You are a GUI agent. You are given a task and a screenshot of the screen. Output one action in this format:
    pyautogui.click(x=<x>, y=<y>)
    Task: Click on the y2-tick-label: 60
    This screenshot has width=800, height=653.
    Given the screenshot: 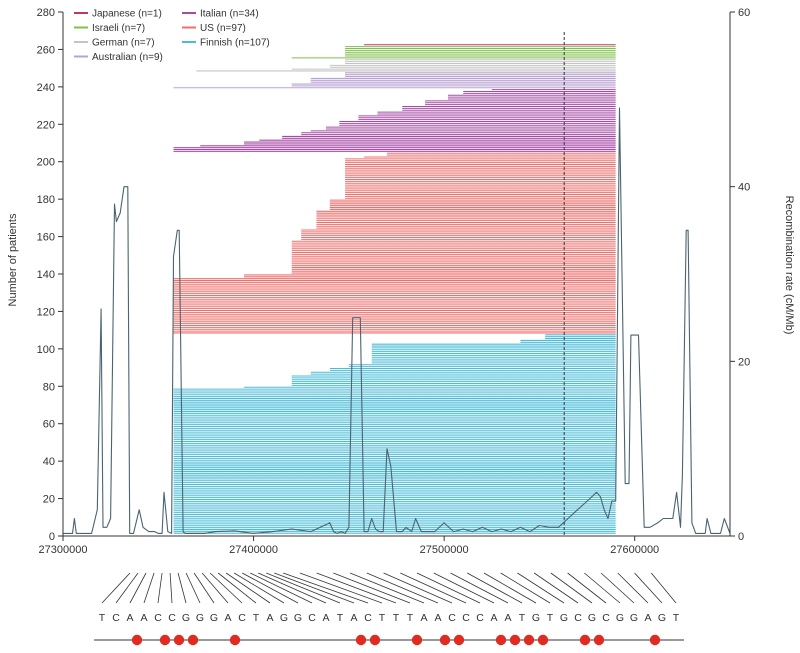 What is the action you would take?
    pyautogui.click(x=744, y=13)
    